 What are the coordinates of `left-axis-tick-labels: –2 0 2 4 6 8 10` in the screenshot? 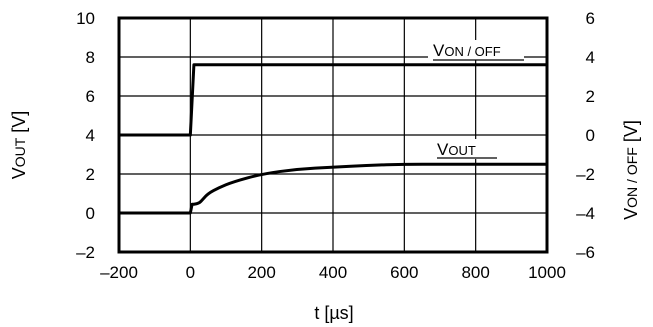 It's located at (85, 135).